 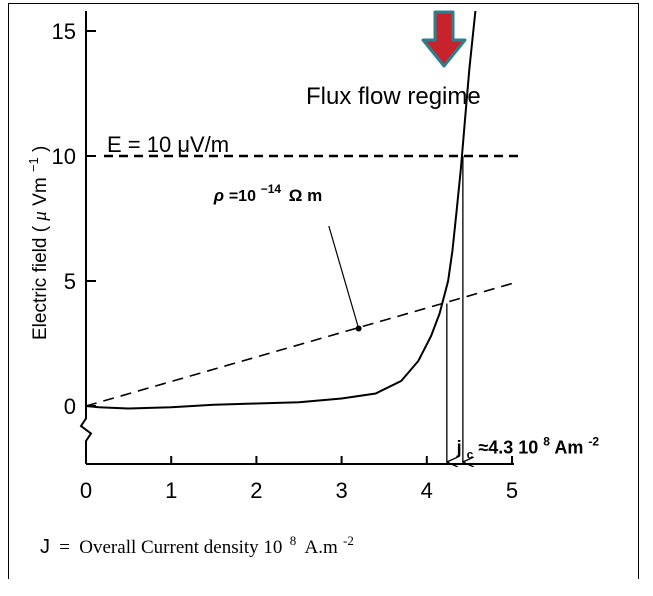 I want to click on rho-exp: −14, so click(x=271, y=189).